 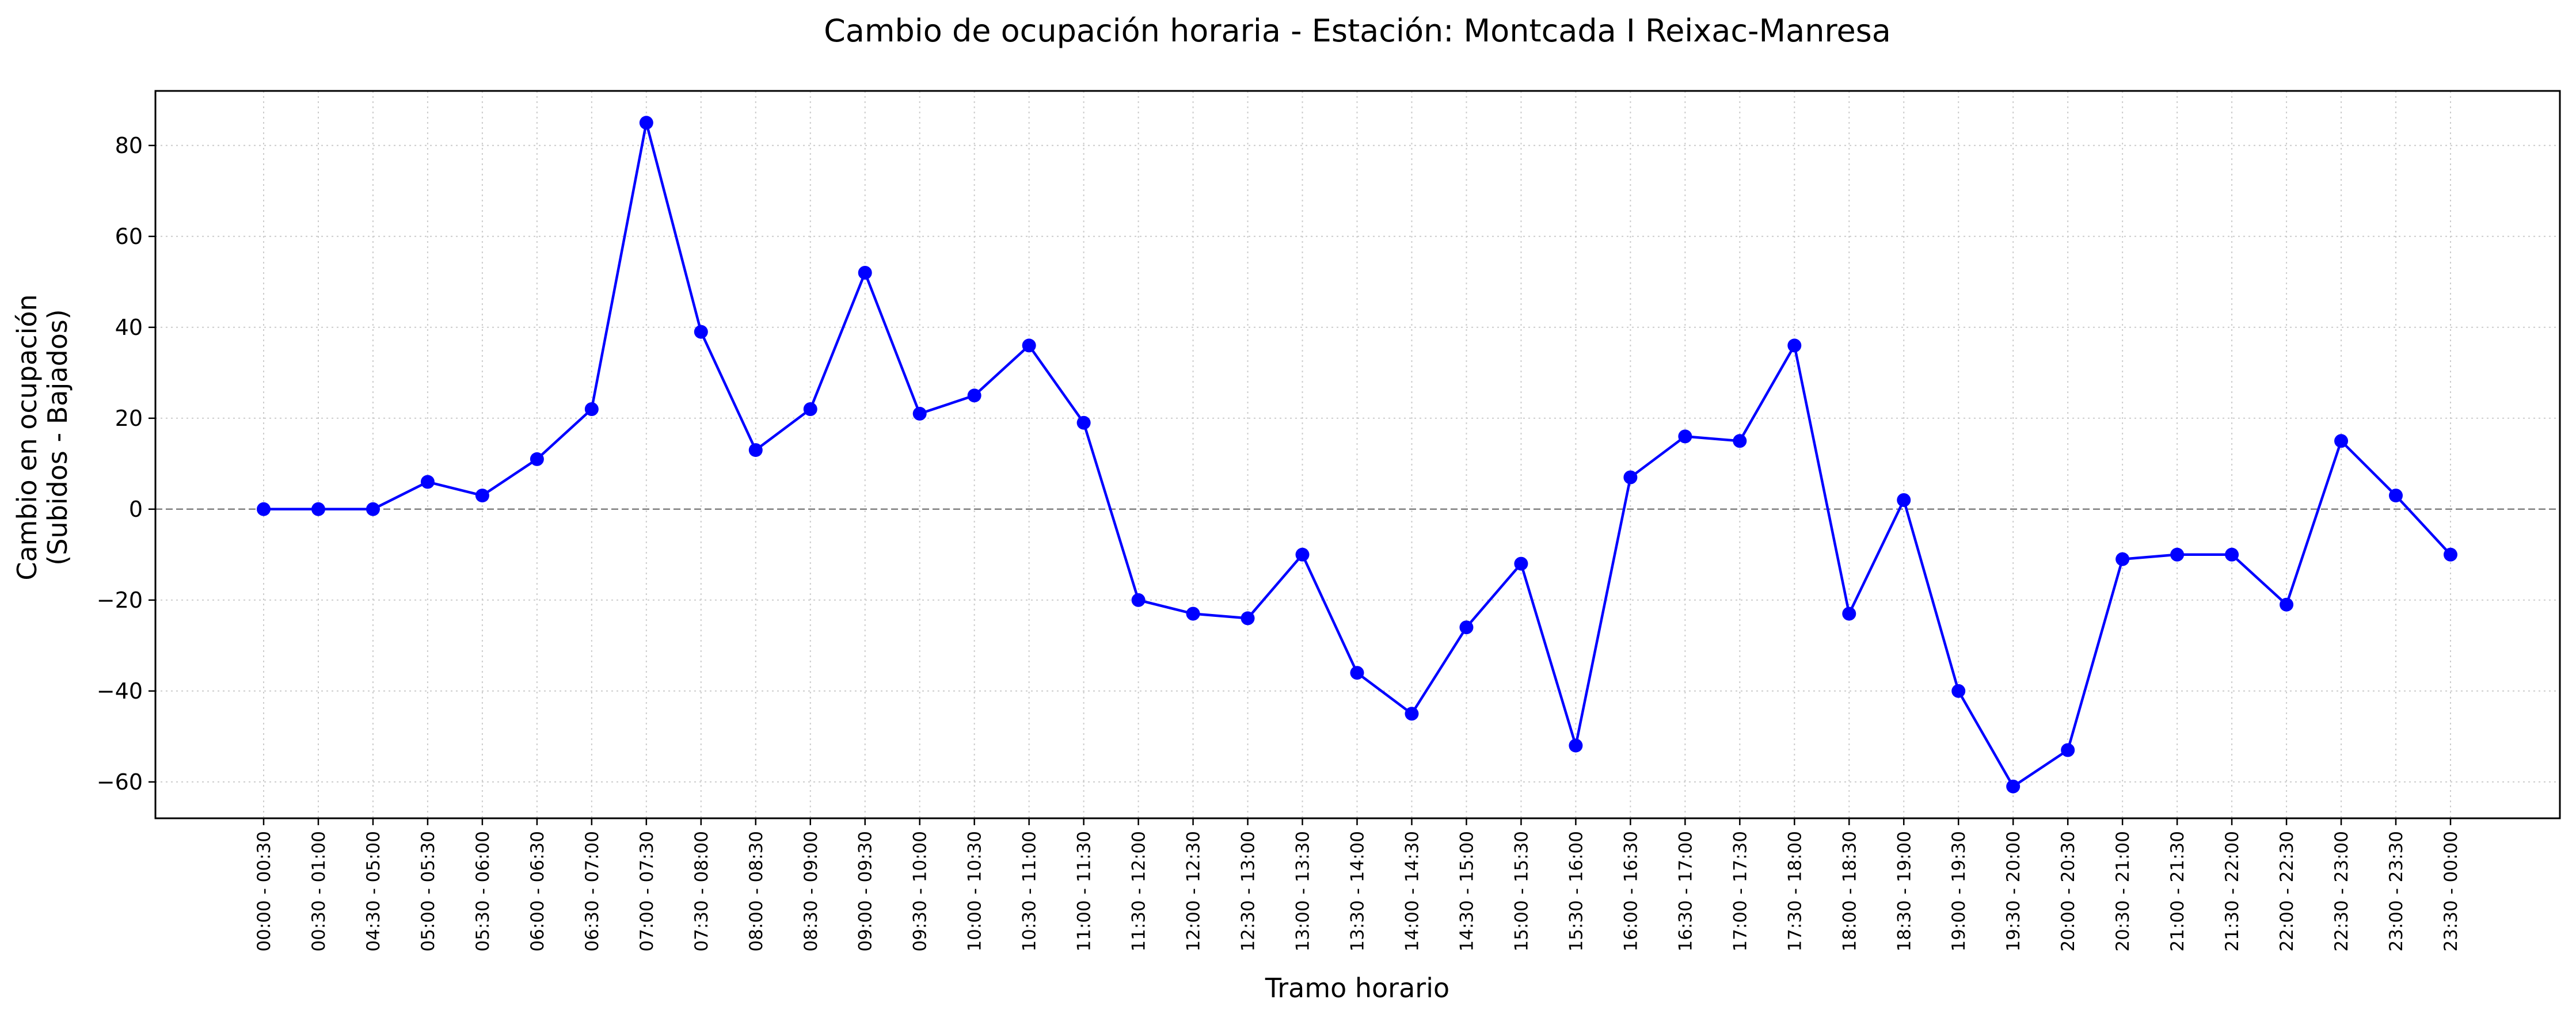 I want to click on y-tick-label: 0, so click(x=136, y=509).